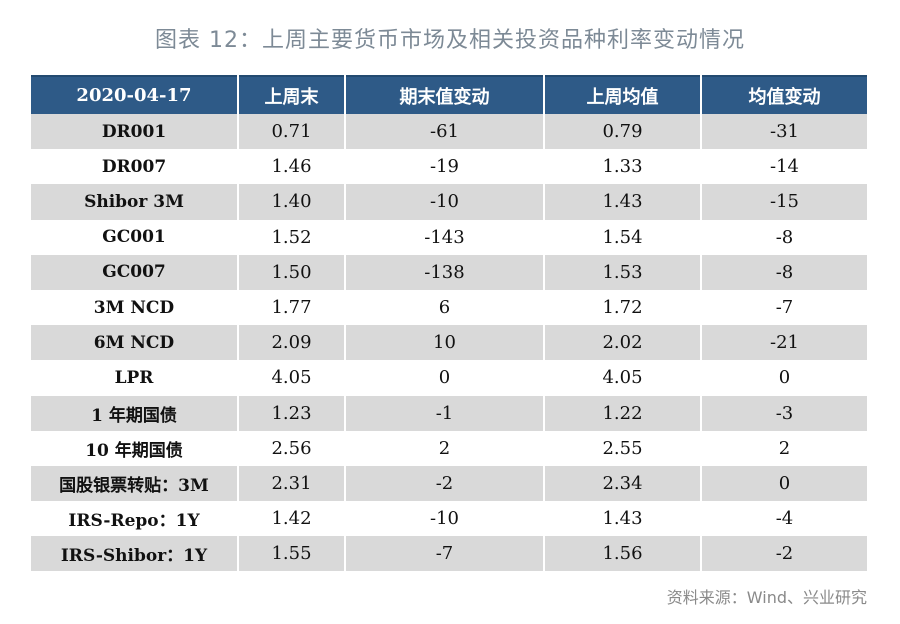 This screenshot has height=624, width=900. I want to click on table-row: DR001 0.71 -61 0.79 -31, so click(449, 132).